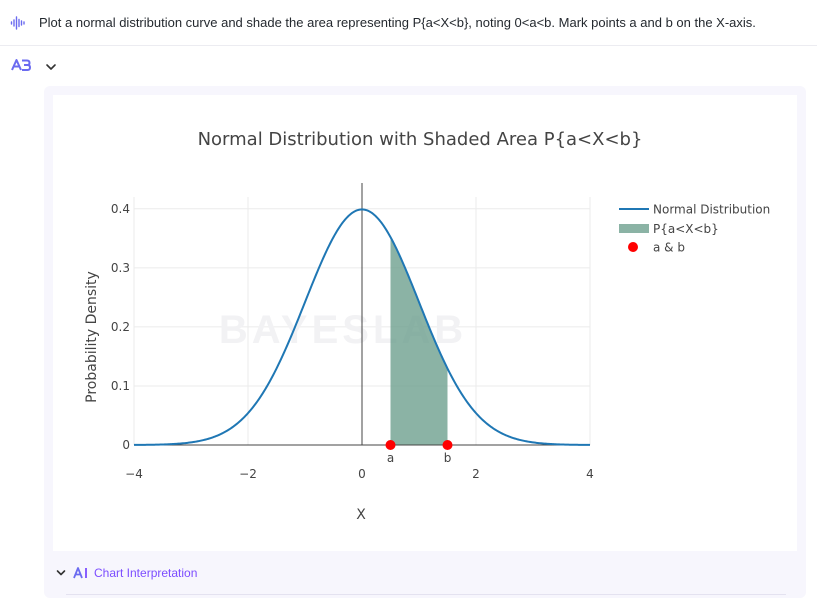 This screenshot has height=598, width=825. Describe the element at coordinates (686, 229) in the screenshot. I see `legend-label-shade: P{a<X<b}` at that location.